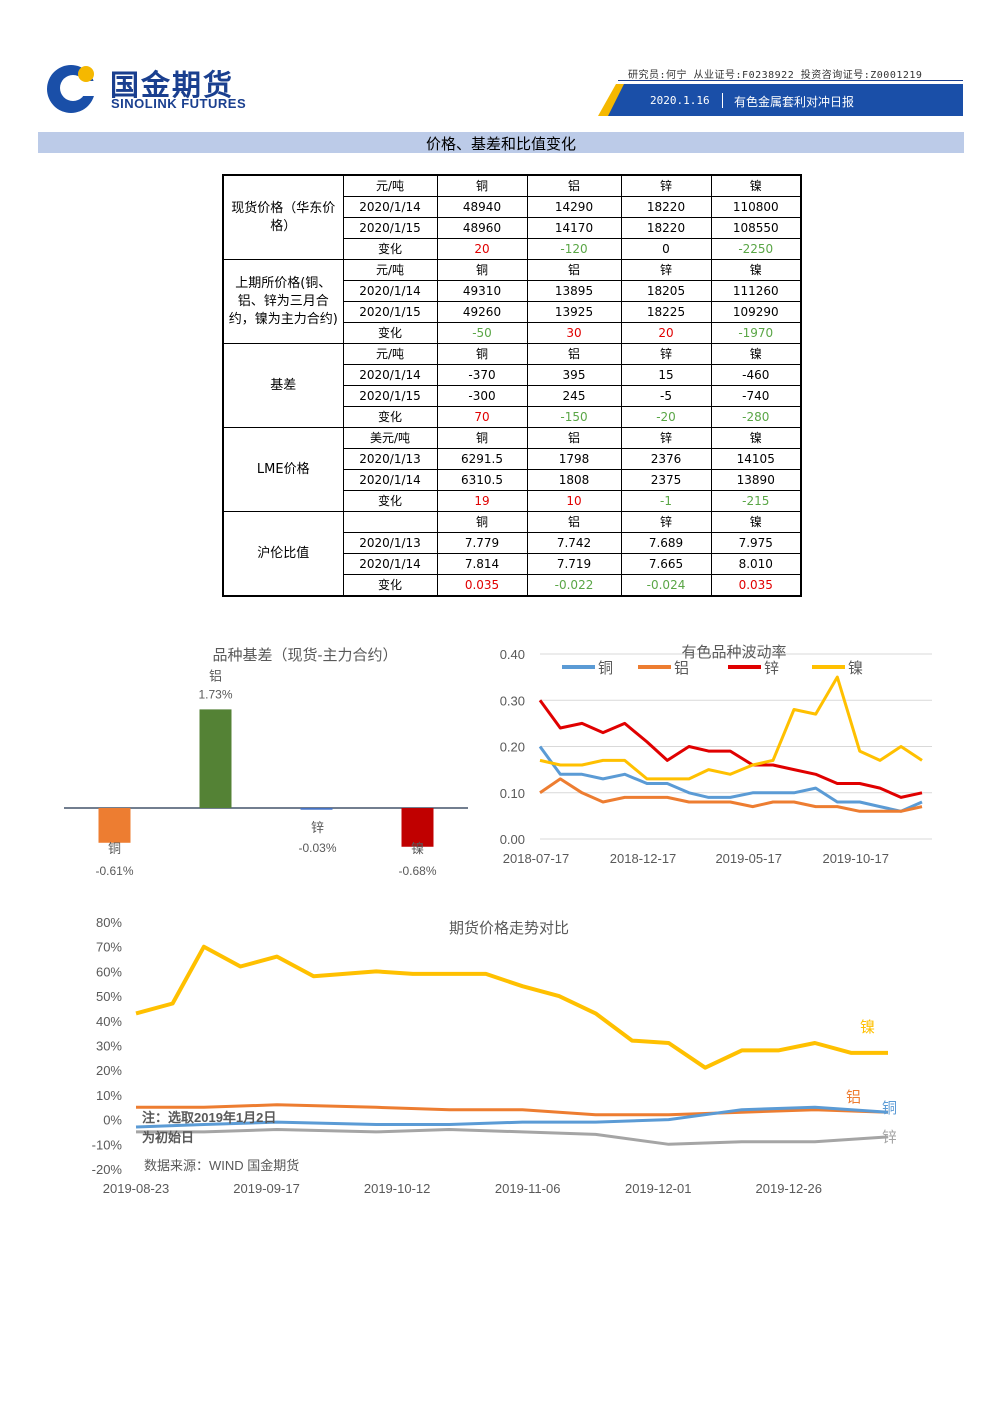 Image resolution: width=992 pixels, height=1403 pixels. What do you see at coordinates (114, 848) in the screenshot?
I see `category-label: 铜` at bounding box center [114, 848].